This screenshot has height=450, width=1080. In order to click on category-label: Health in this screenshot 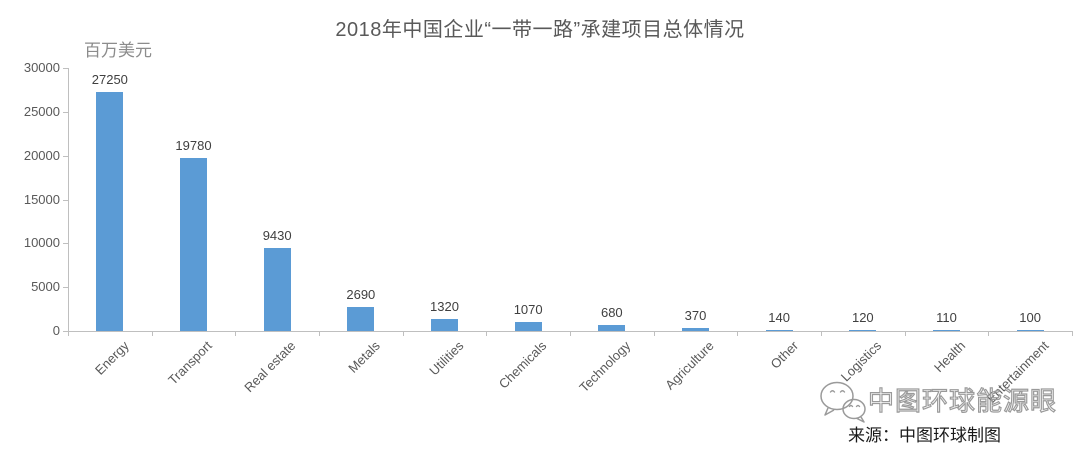, I will do `click(949, 357)`.